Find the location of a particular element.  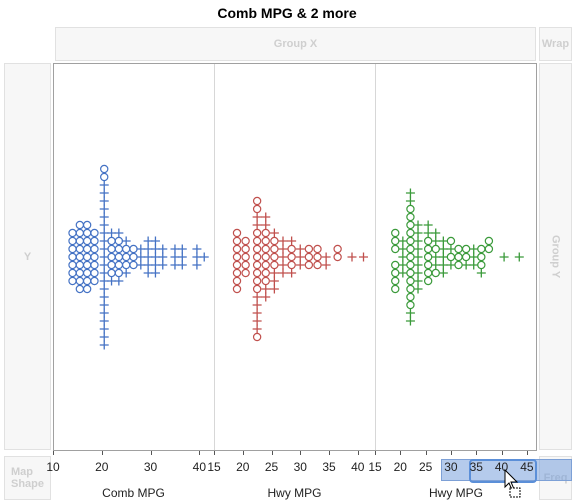

y-drop-zone: Y is located at coordinates (27, 256).